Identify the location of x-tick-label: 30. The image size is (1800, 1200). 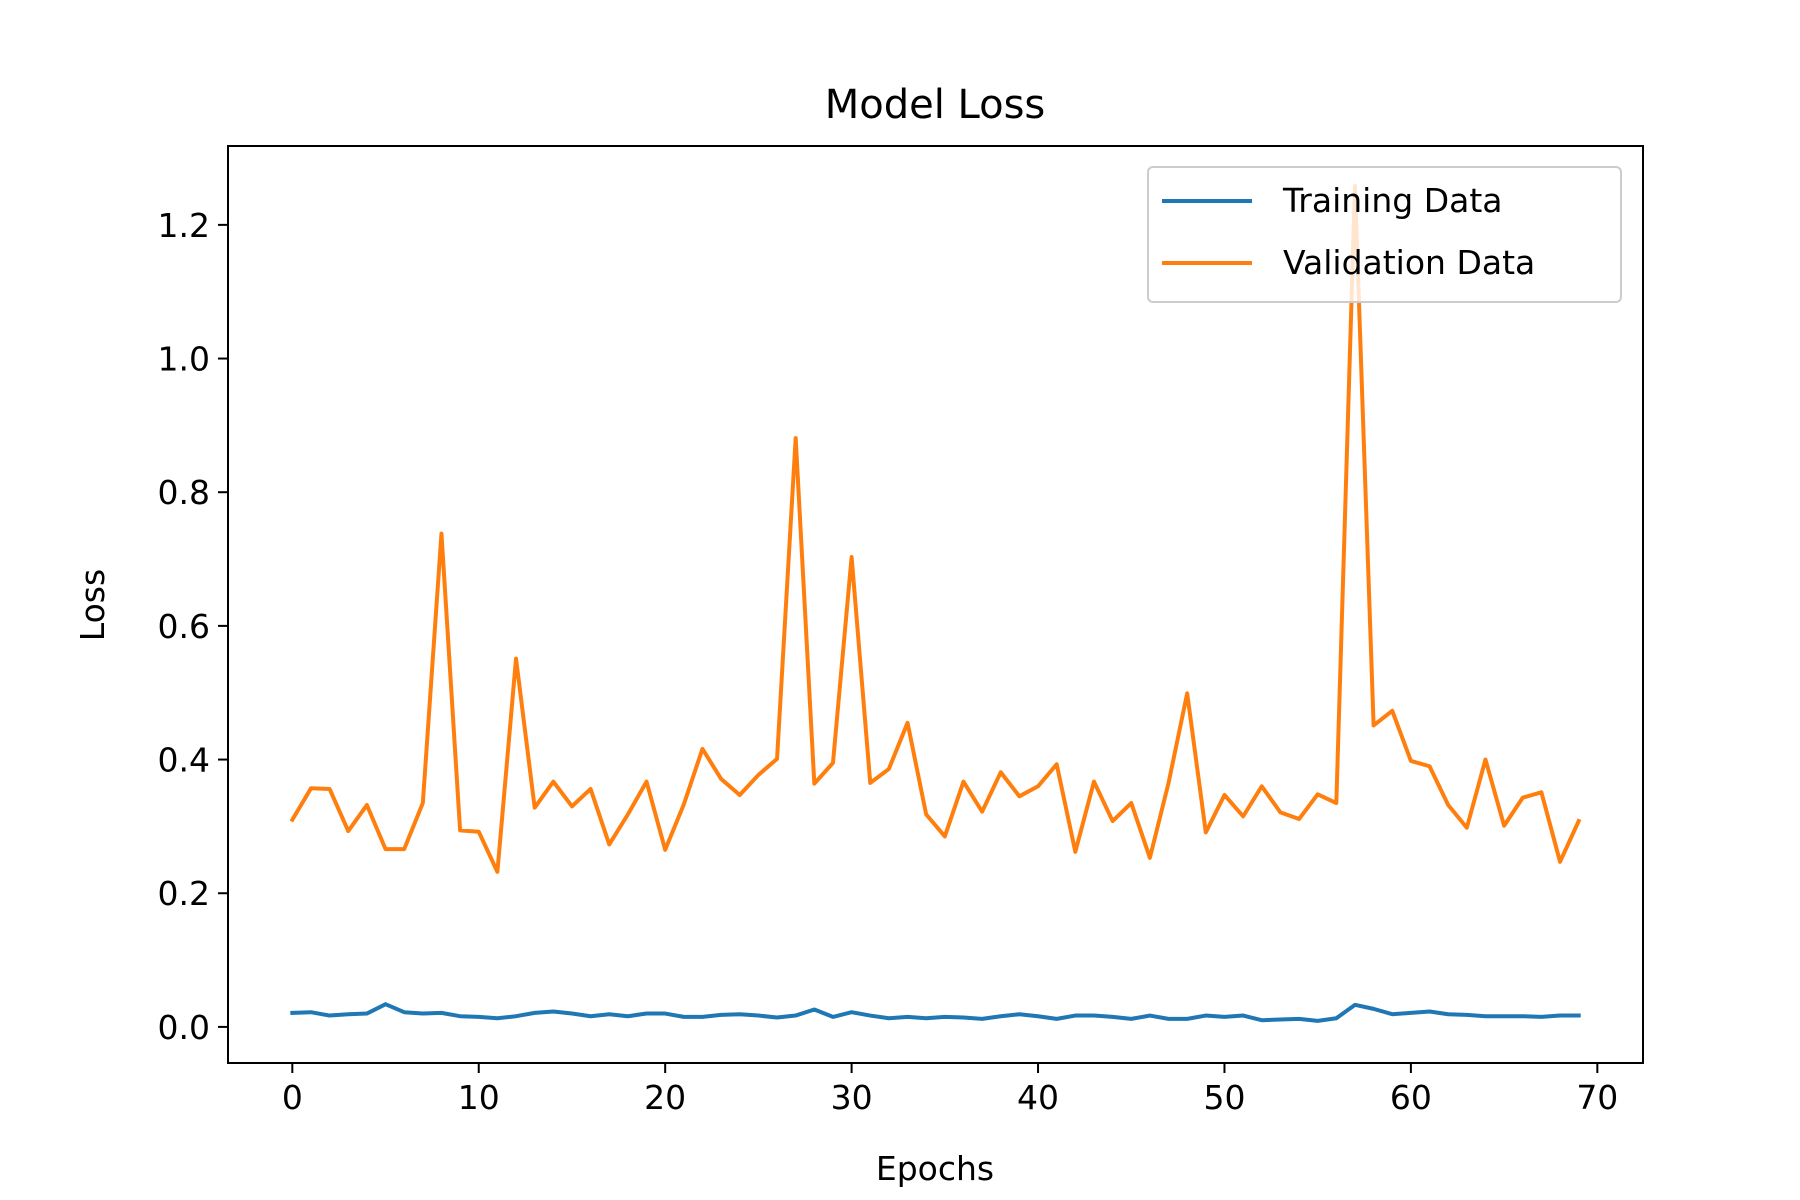
(852, 1097).